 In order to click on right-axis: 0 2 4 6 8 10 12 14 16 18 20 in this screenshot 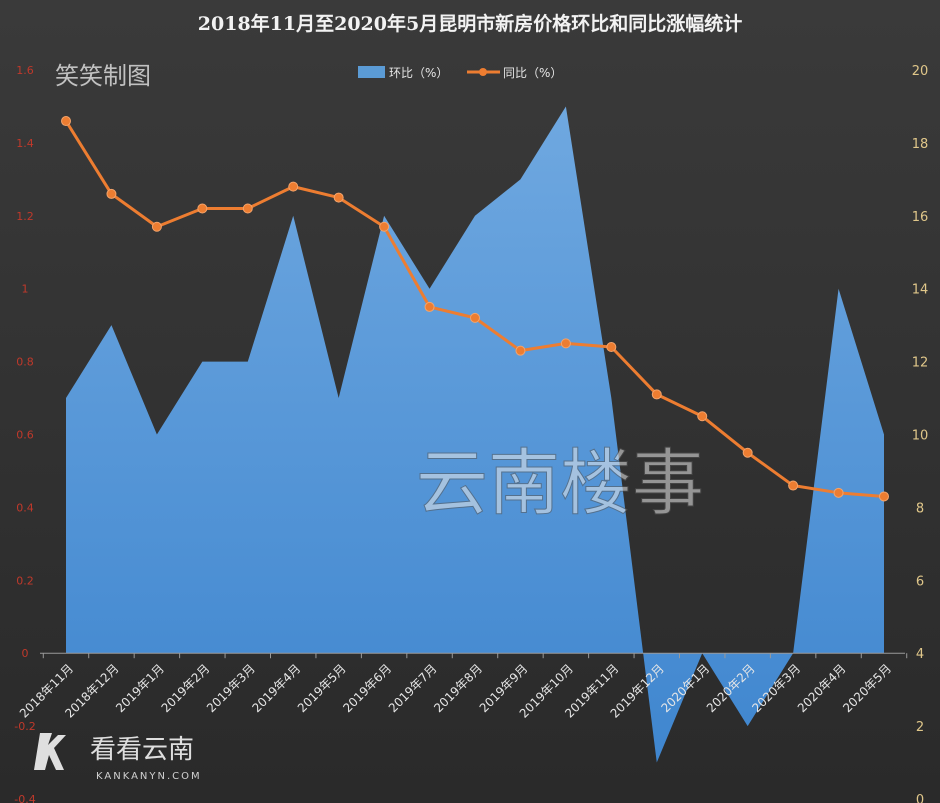, I will do `click(920, 433)`.